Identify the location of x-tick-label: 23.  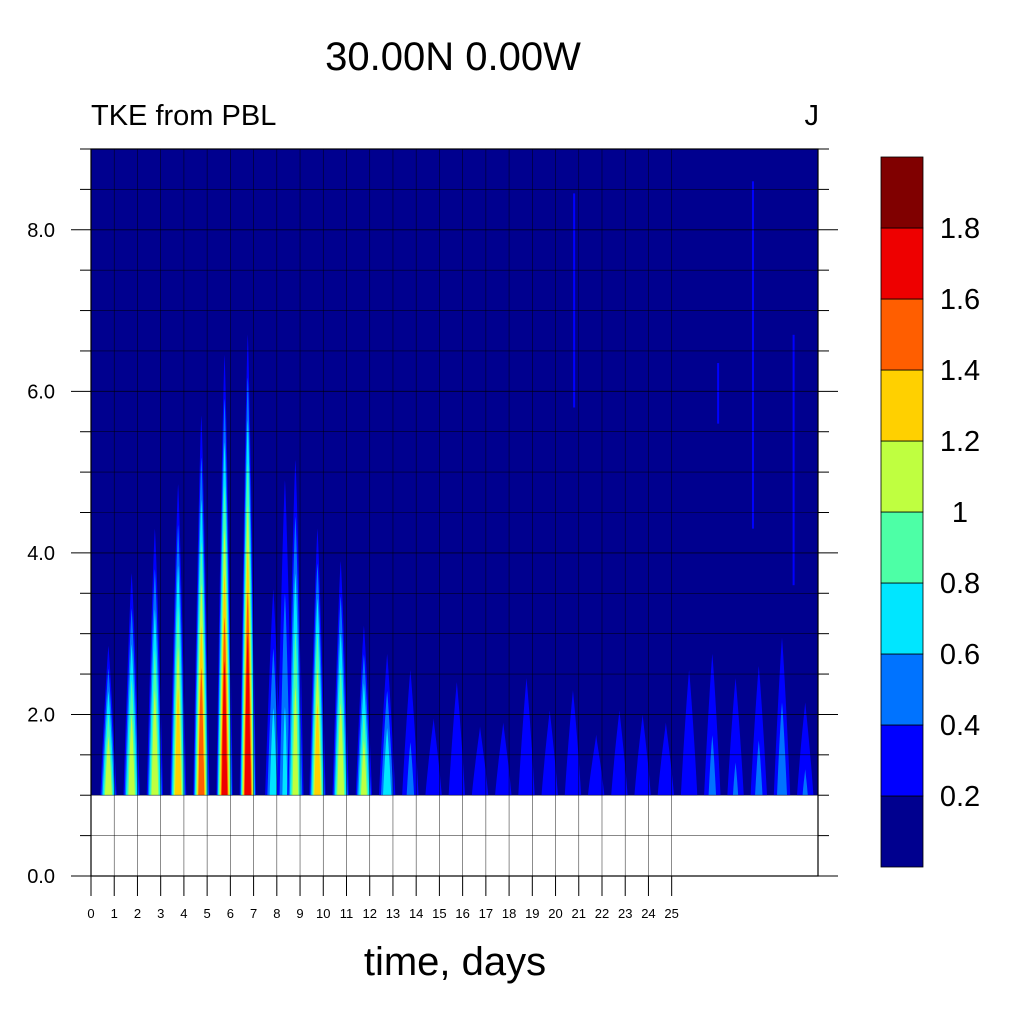
(625, 913).